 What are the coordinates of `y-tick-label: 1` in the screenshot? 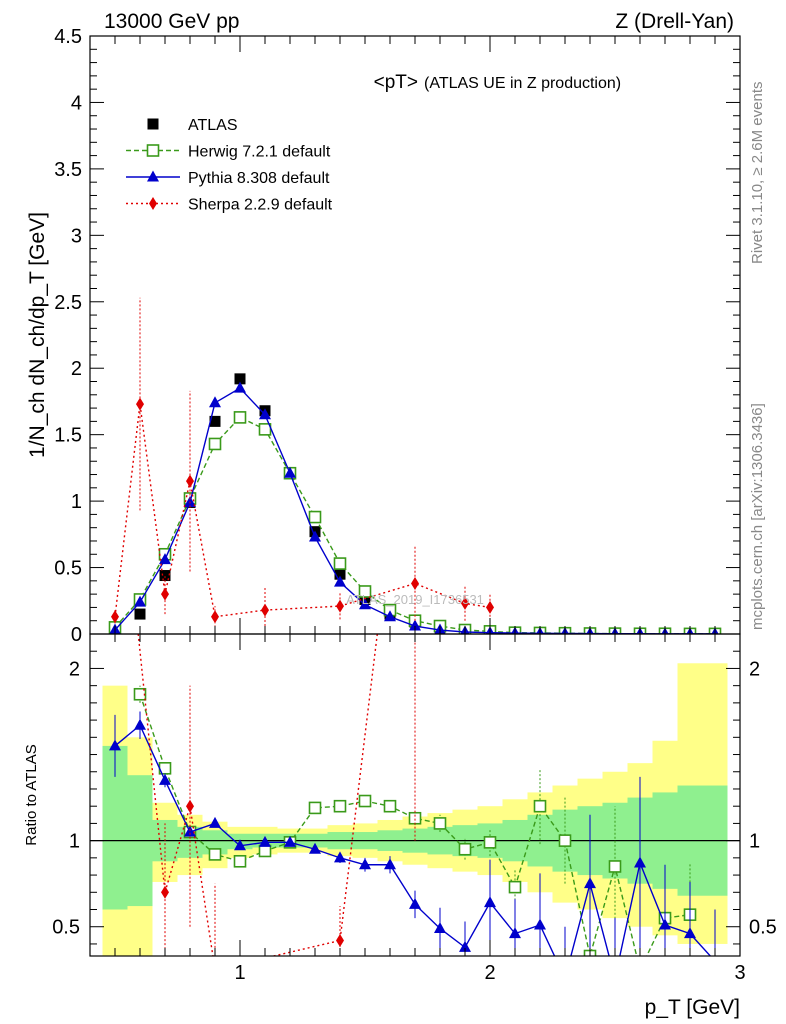 It's located at (76, 502).